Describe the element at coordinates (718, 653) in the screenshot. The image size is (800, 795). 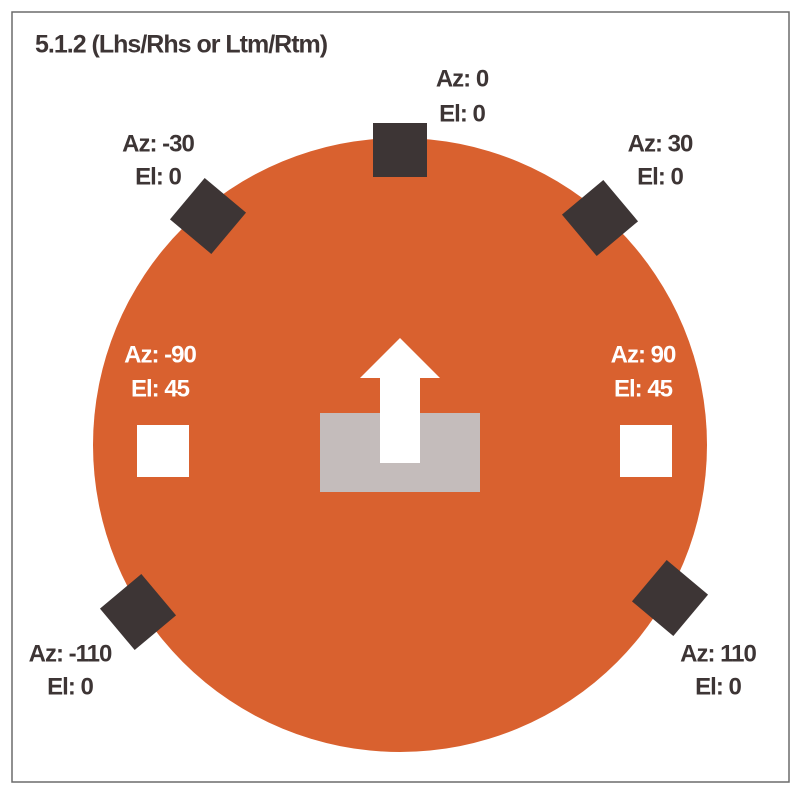
I see `azimuth-label: Az: 110` at that location.